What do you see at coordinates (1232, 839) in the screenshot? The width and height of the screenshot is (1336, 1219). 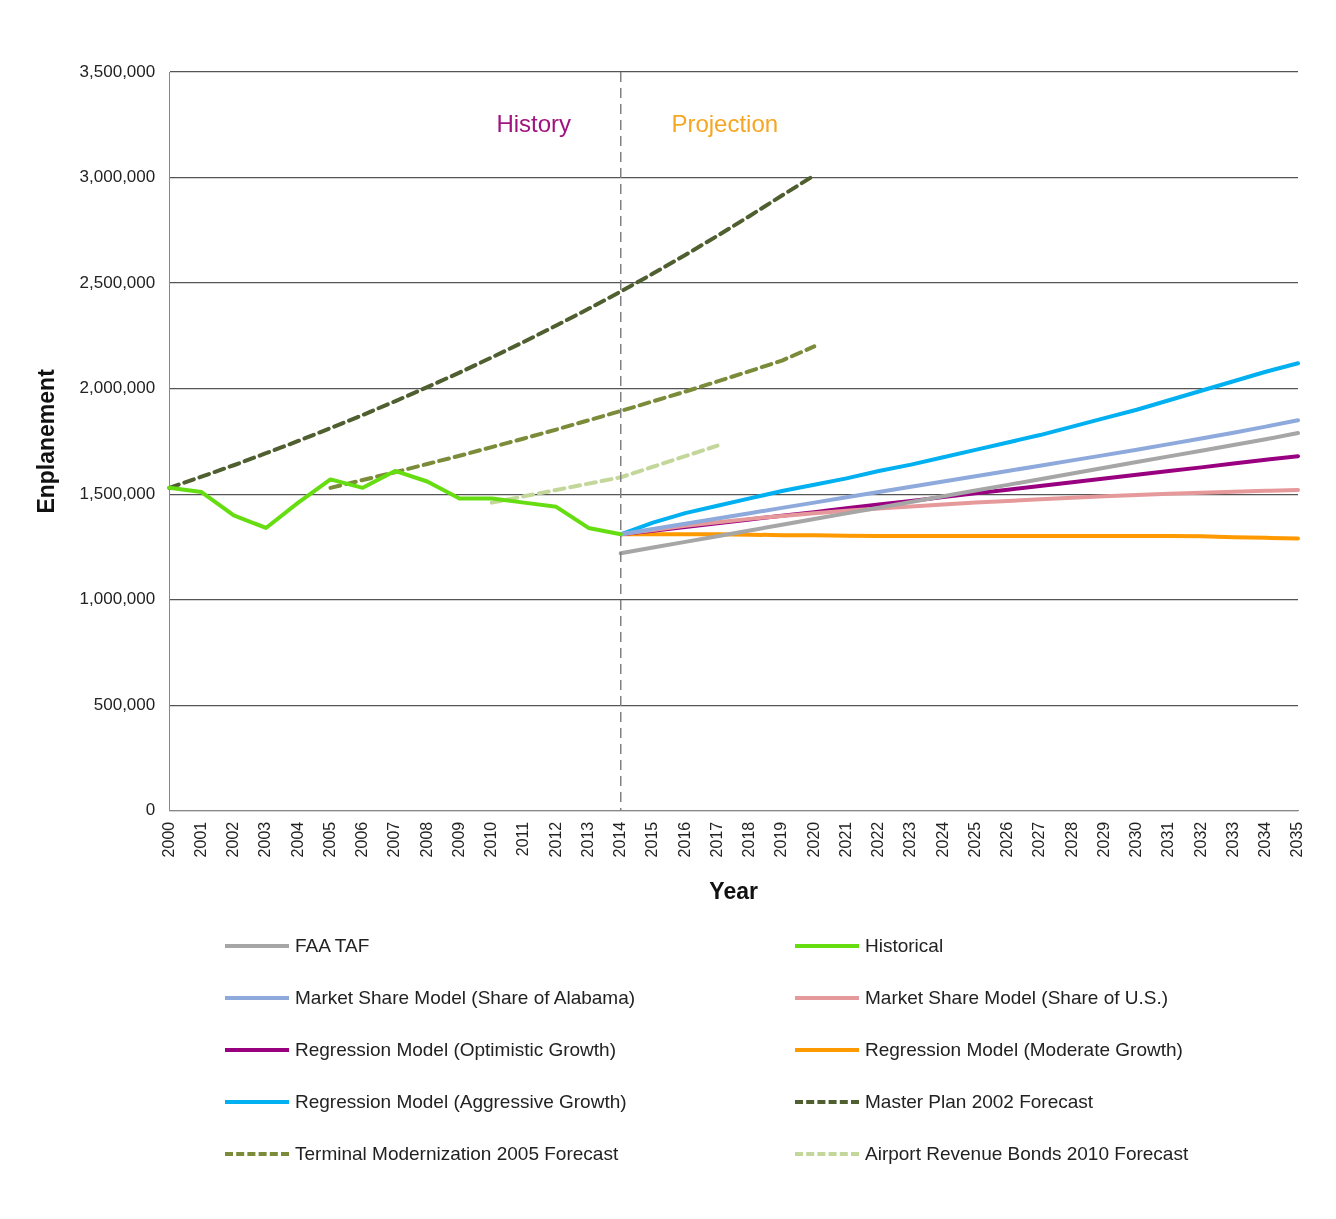 I see `x-tick-label: 2033` at bounding box center [1232, 839].